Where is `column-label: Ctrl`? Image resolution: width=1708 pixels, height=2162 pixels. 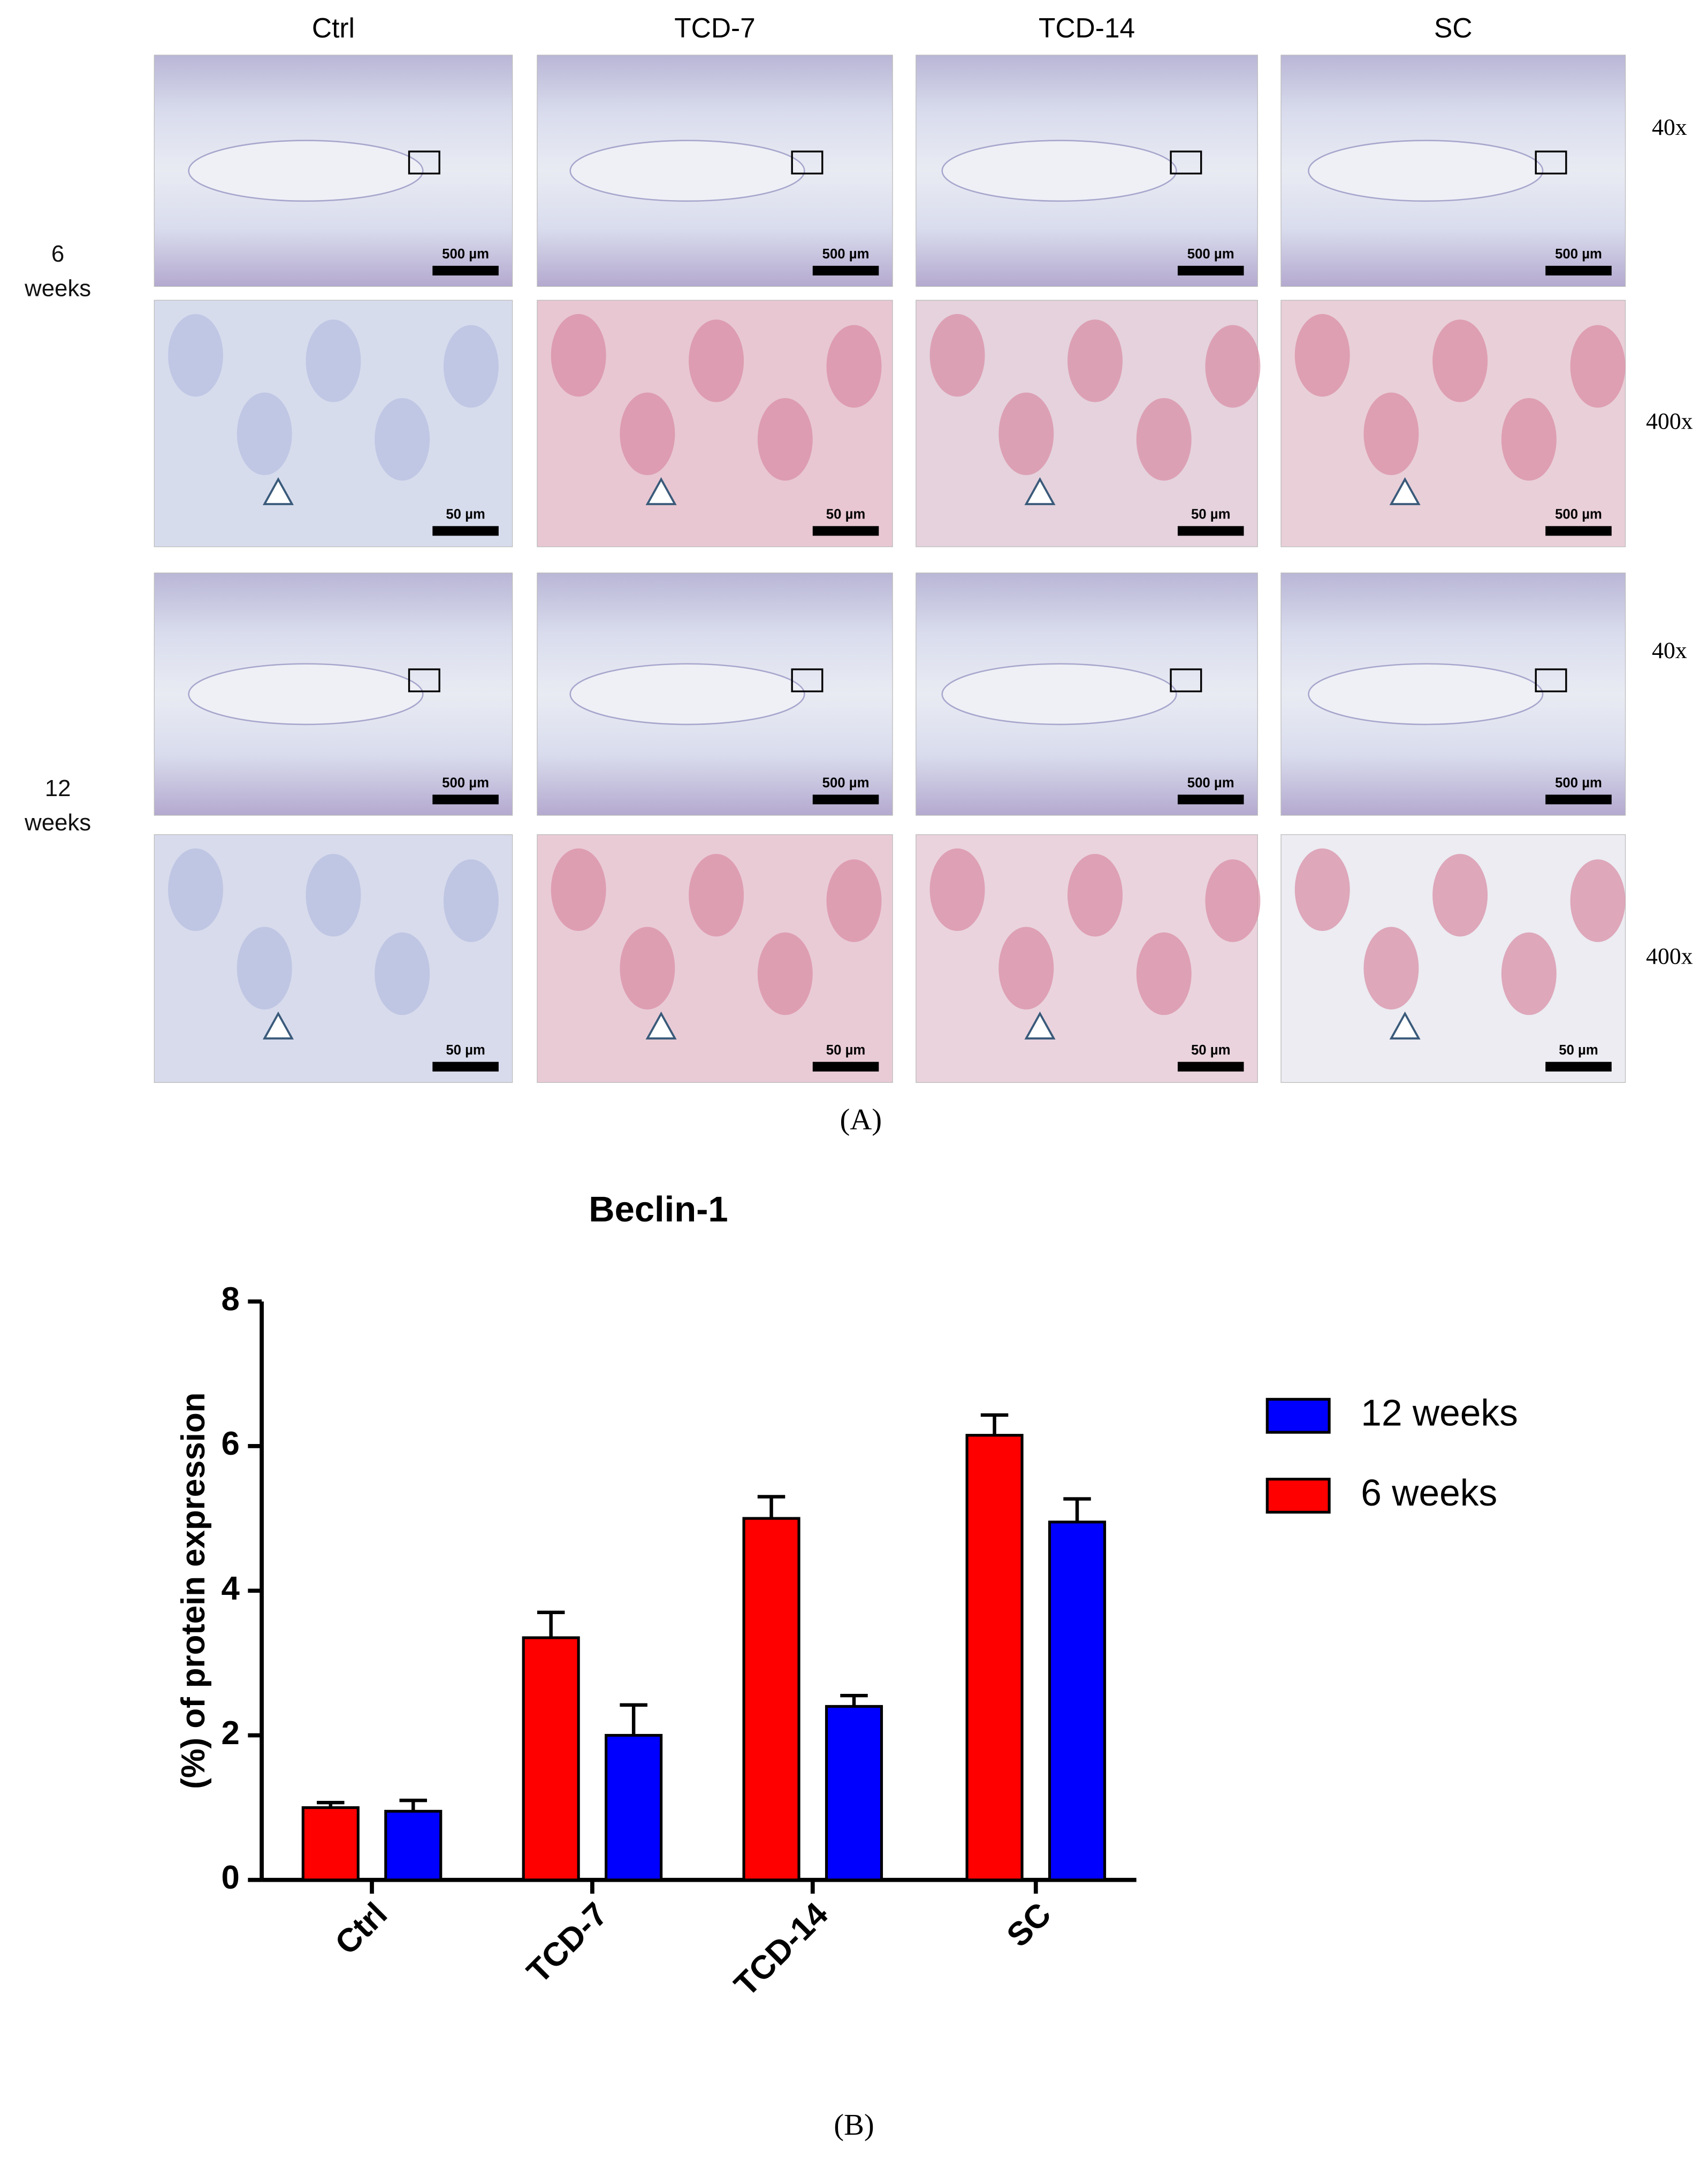 column-label: Ctrl is located at coordinates (334, 27).